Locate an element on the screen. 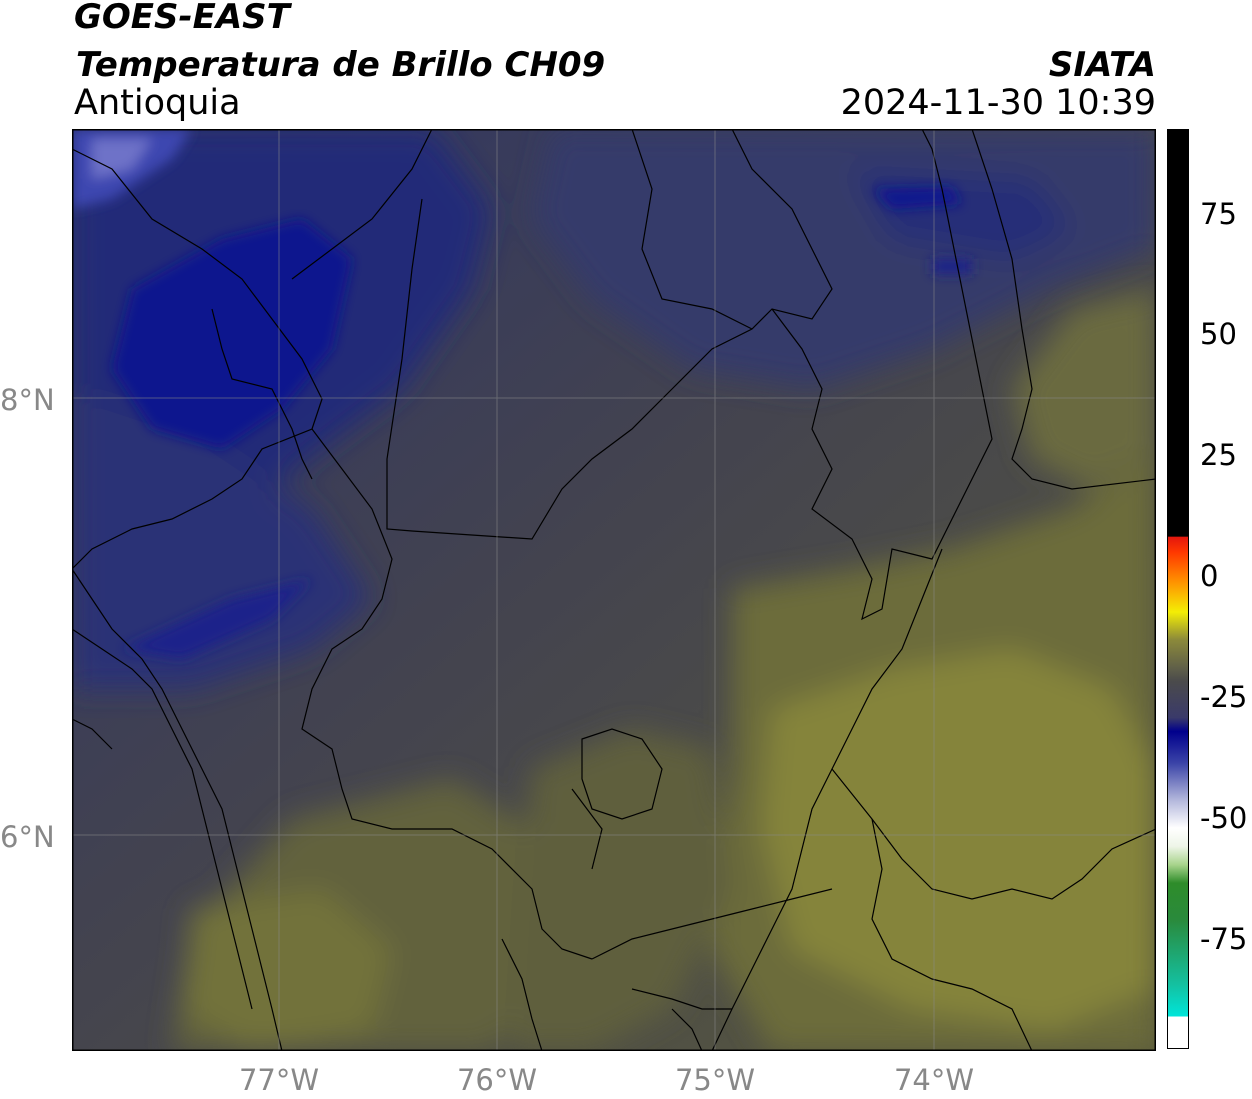  lat-label-8n: 8°N is located at coordinates (27, 400).